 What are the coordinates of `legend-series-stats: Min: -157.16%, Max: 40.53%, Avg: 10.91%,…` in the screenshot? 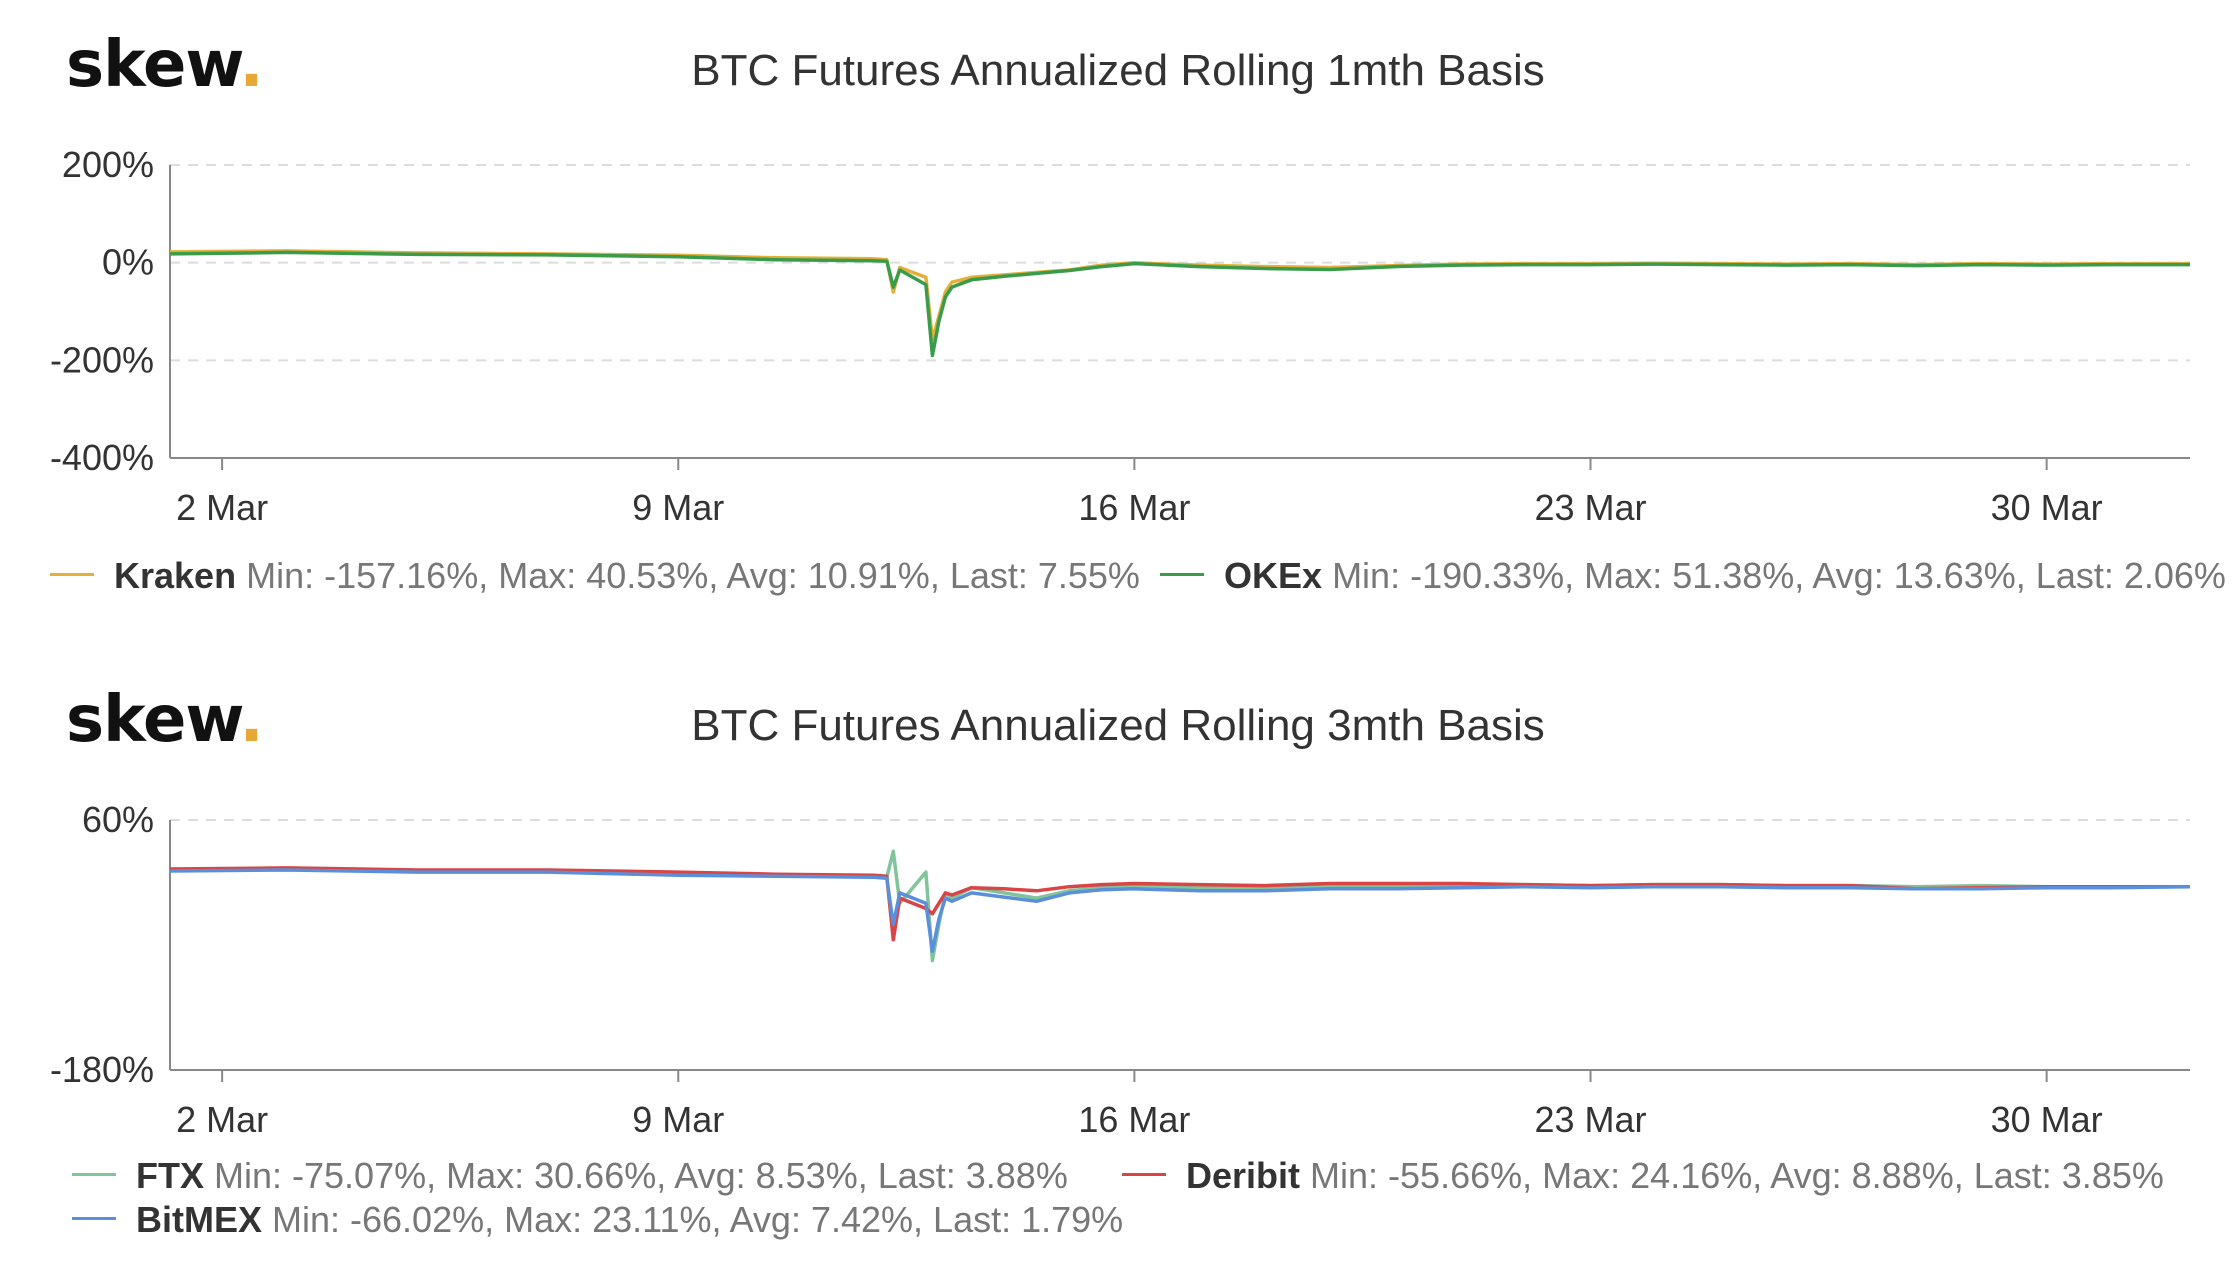 It's located at (693, 575).